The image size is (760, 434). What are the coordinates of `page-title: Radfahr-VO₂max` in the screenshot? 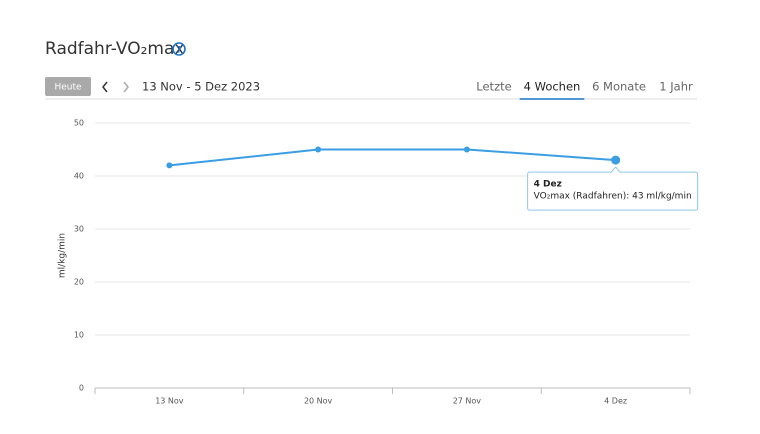 It's located at (114, 49).